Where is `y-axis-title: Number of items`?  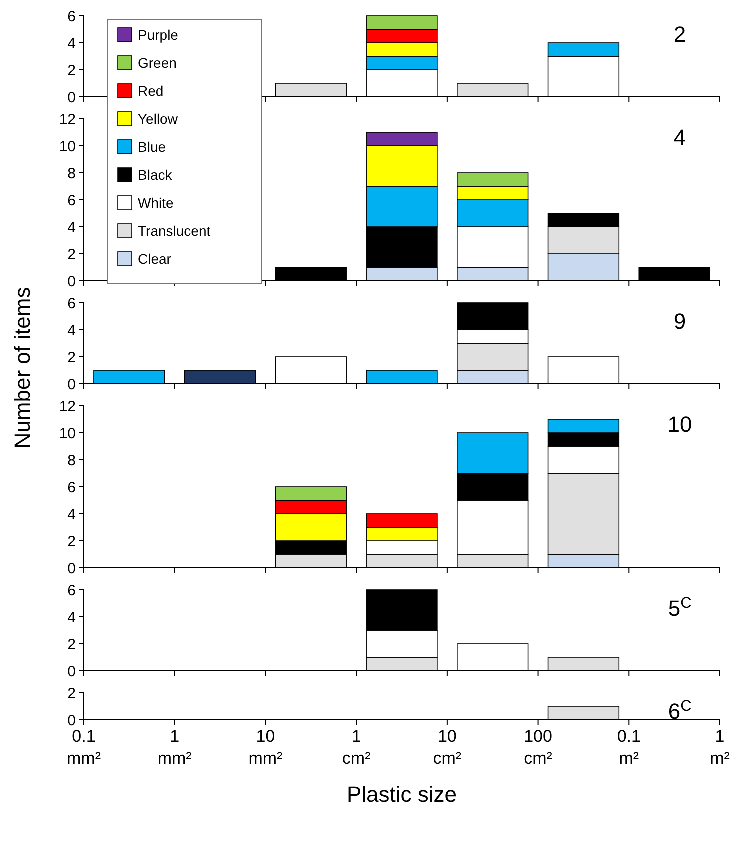 y-axis-title: Number of items is located at coordinates (22, 368).